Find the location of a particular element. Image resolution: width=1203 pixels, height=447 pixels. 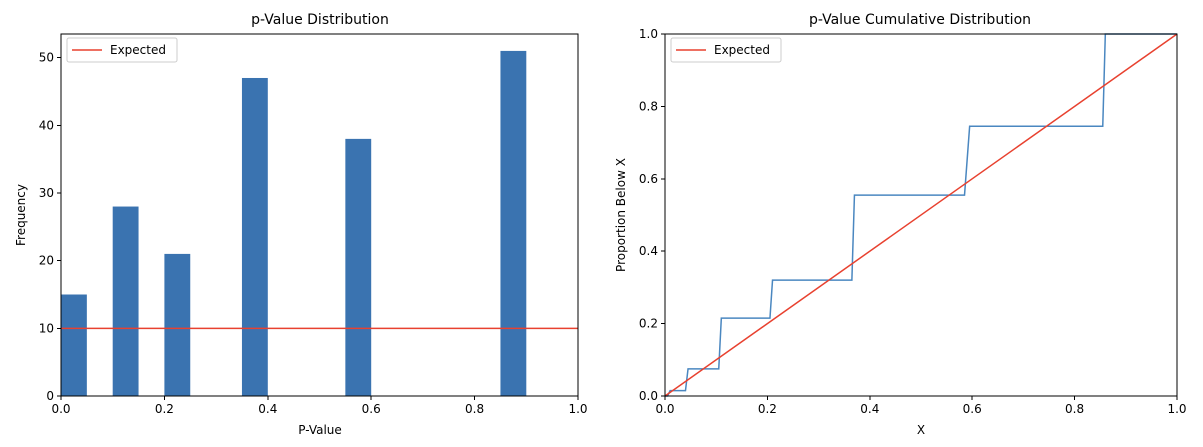

x-axis-label: P-Value is located at coordinates (320, 430).